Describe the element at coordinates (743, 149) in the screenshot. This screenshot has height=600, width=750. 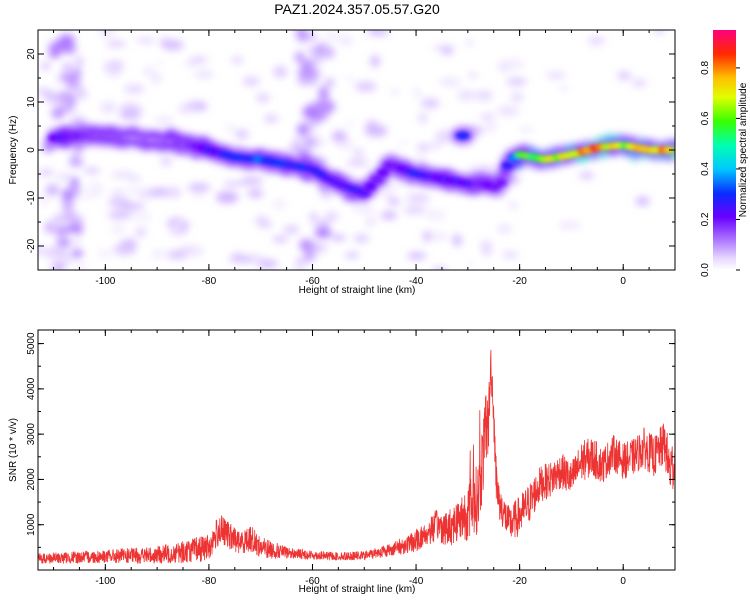
I see `colorbar-label: Normalized spectral amplitude` at that location.